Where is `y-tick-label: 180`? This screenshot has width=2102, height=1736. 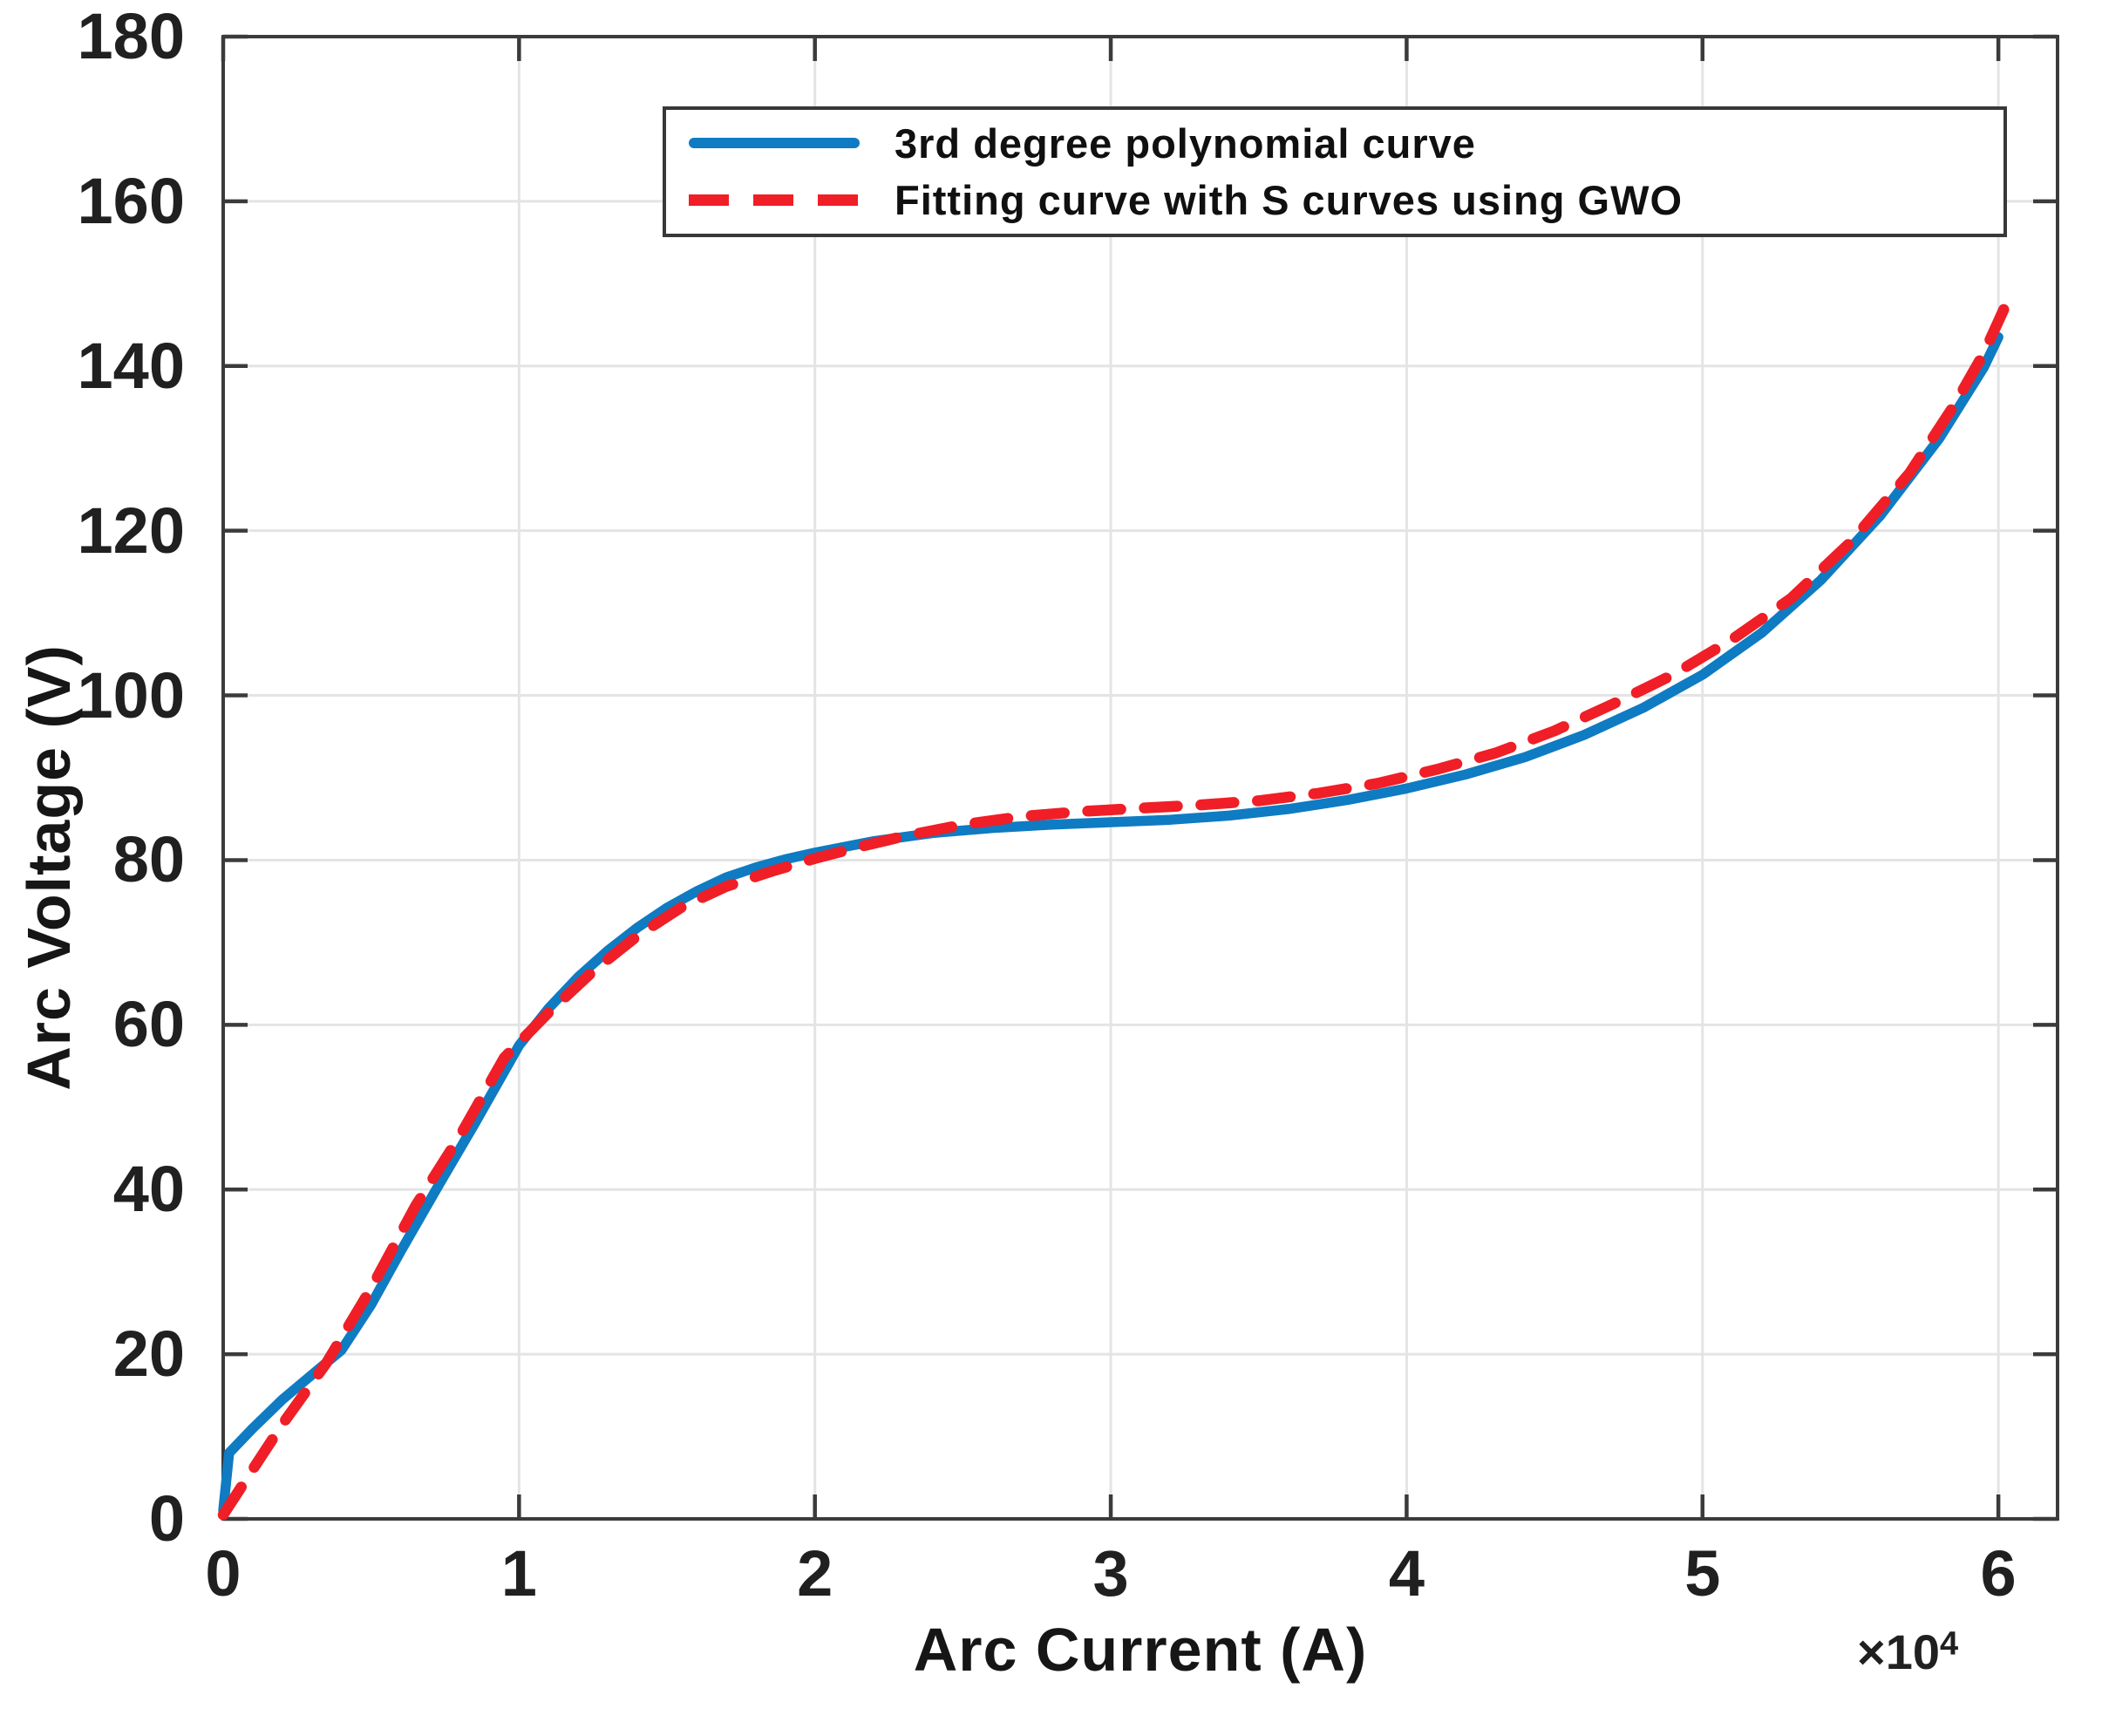 y-tick-label: 180 is located at coordinates (131, 36).